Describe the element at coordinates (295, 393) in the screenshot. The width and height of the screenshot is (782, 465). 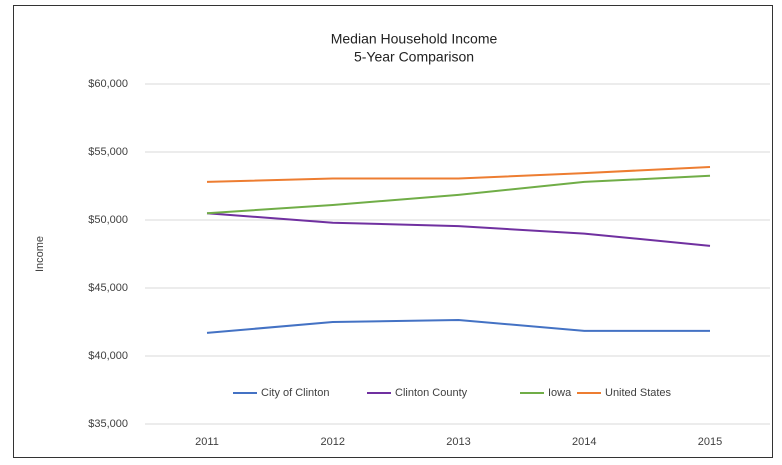
I see `legend-label: City of Clinton` at that location.